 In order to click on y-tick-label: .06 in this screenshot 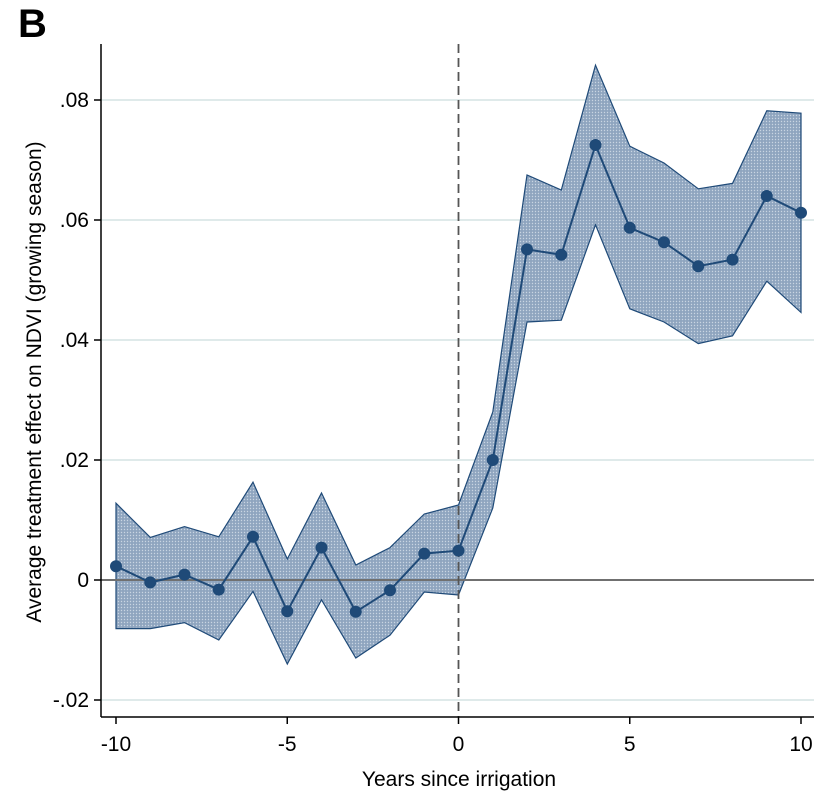, I will do `click(74, 220)`.